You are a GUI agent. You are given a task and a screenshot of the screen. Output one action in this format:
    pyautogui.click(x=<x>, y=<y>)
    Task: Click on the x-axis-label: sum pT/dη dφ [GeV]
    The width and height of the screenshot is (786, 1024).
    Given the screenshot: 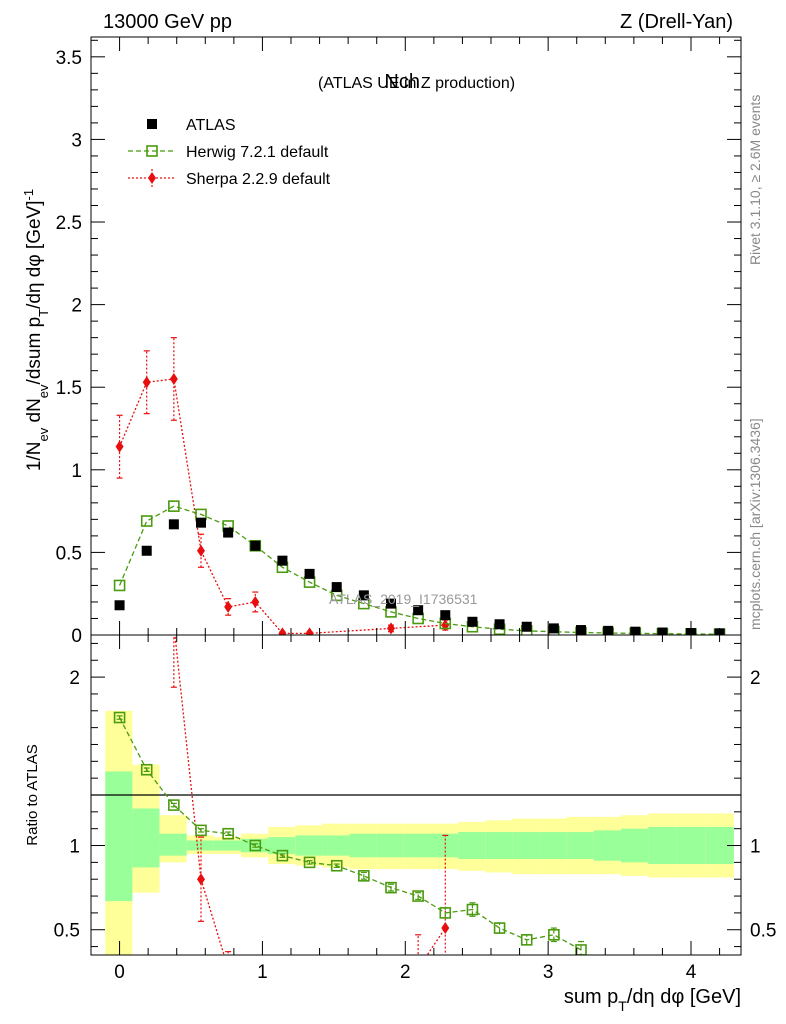 What is the action you would take?
    pyautogui.click(x=652, y=1000)
    